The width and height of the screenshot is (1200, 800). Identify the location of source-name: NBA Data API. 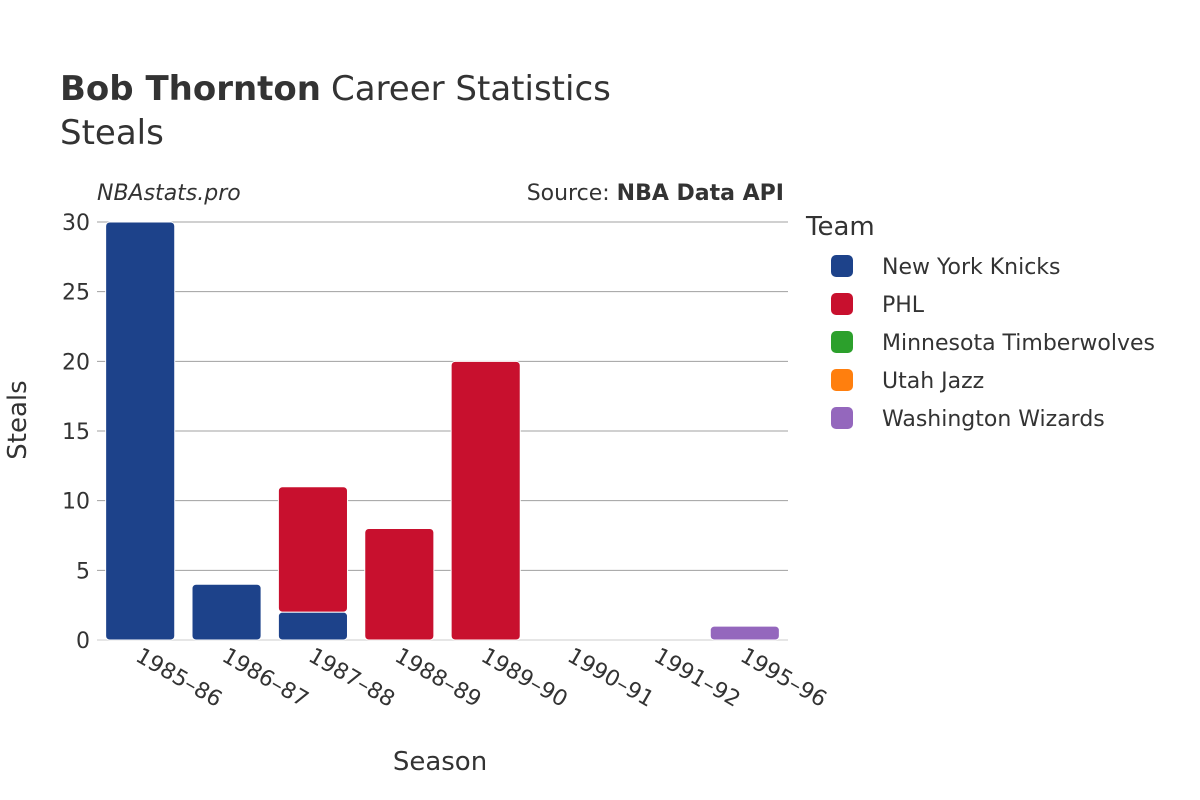
(700, 193).